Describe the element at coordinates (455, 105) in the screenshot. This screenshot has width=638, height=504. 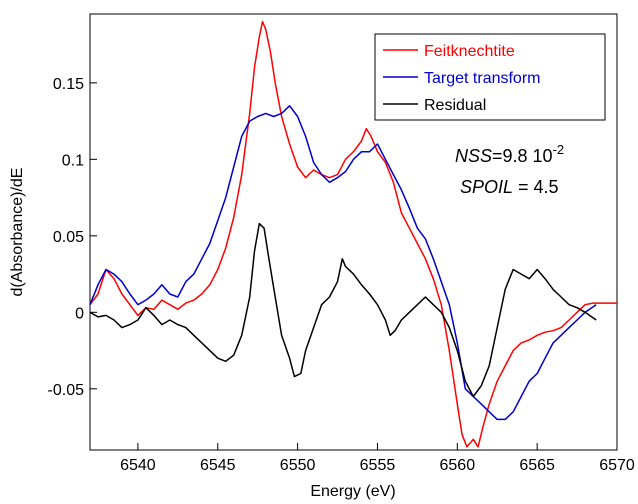
I see `legend-label: Residual` at that location.